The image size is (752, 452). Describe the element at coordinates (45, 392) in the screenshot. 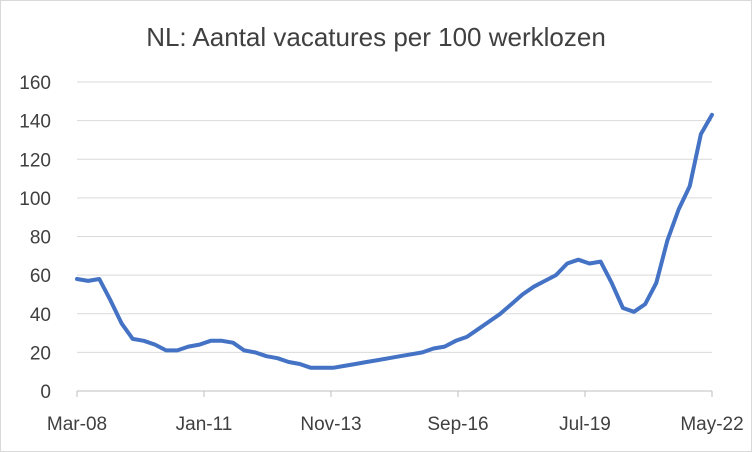

I see `y-tick-label: 0` at that location.